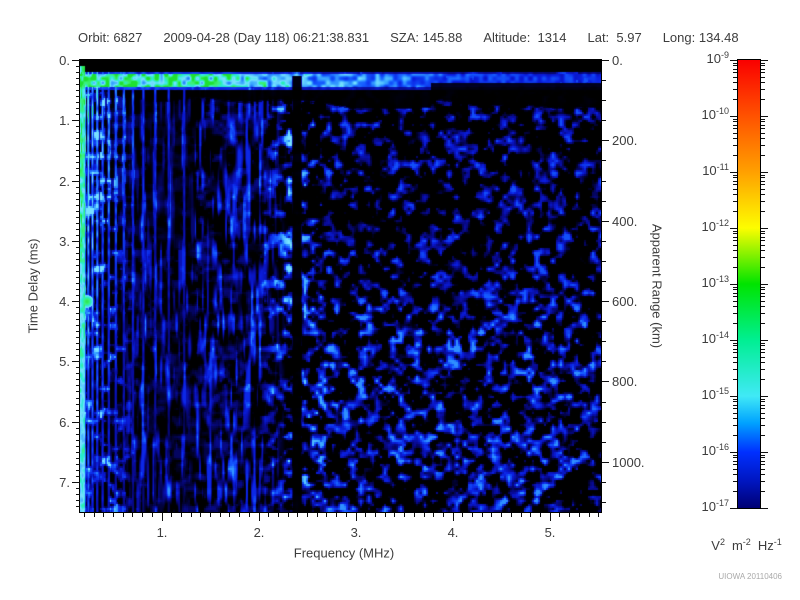  What do you see at coordinates (715, 506) in the screenshot?
I see `colorbar-tick-label: 10-17` at bounding box center [715, 506].